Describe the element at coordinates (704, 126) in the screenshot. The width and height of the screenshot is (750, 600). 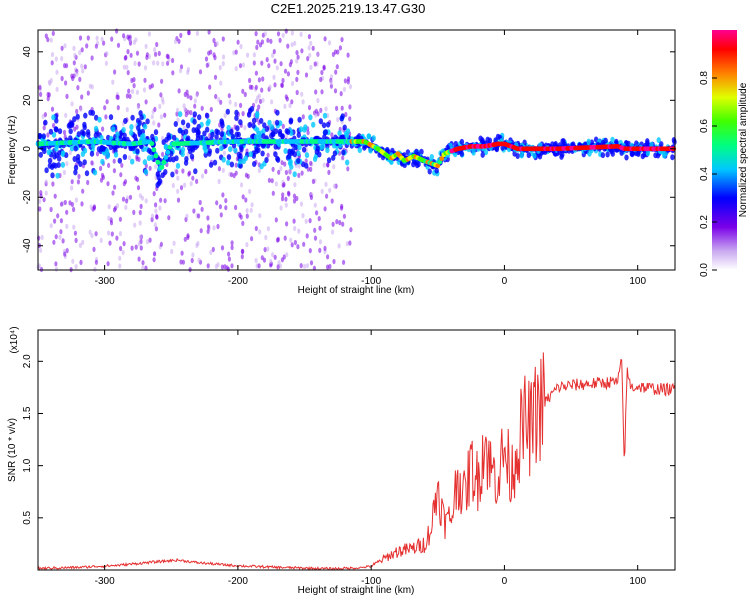
I see `colorbar-tick-label: 0.6` at that location.